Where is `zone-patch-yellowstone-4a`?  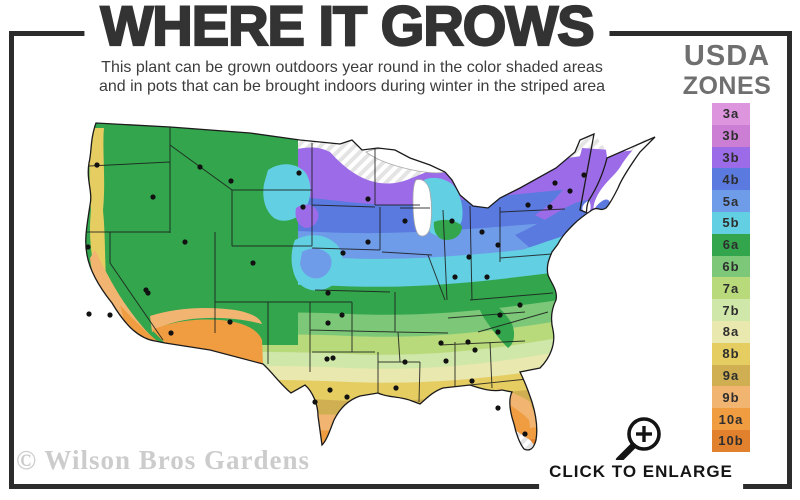 zone-patch-yellowstone-4a is located at coordinates (307, 216).